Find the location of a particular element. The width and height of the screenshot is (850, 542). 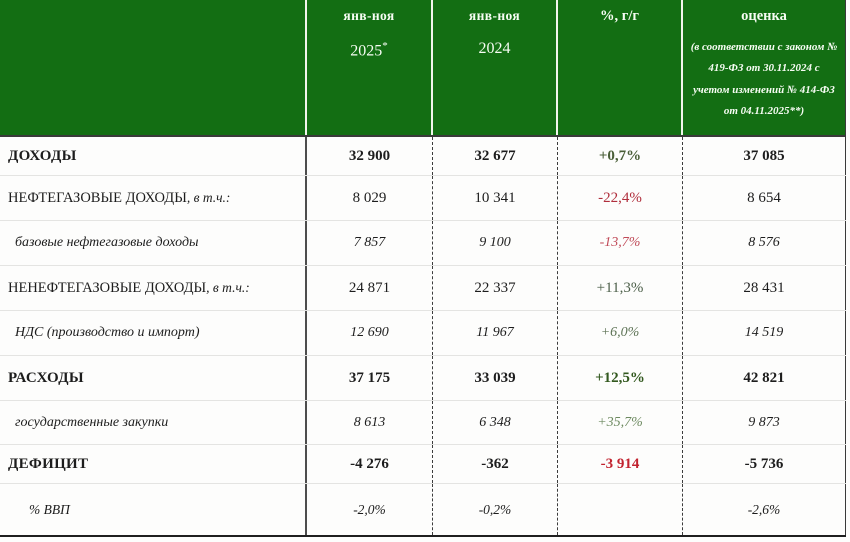

table-row-pct-gdp: % ВВП -2,0% -0,2% -2,6% is located at coordinates (423, 509).